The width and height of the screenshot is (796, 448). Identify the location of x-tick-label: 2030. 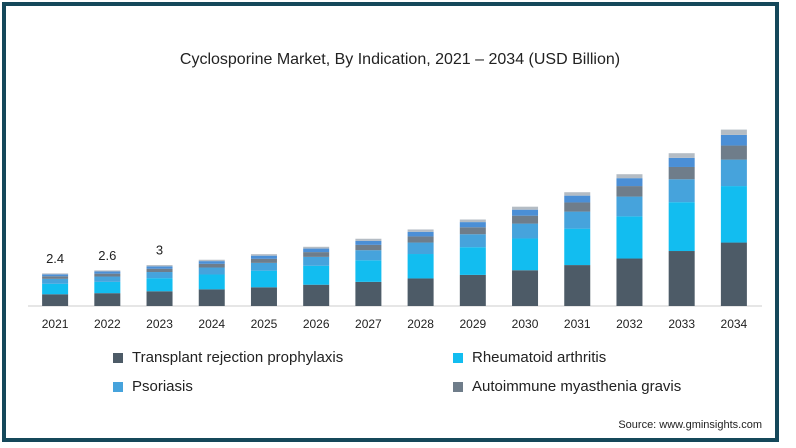
(525, 324).